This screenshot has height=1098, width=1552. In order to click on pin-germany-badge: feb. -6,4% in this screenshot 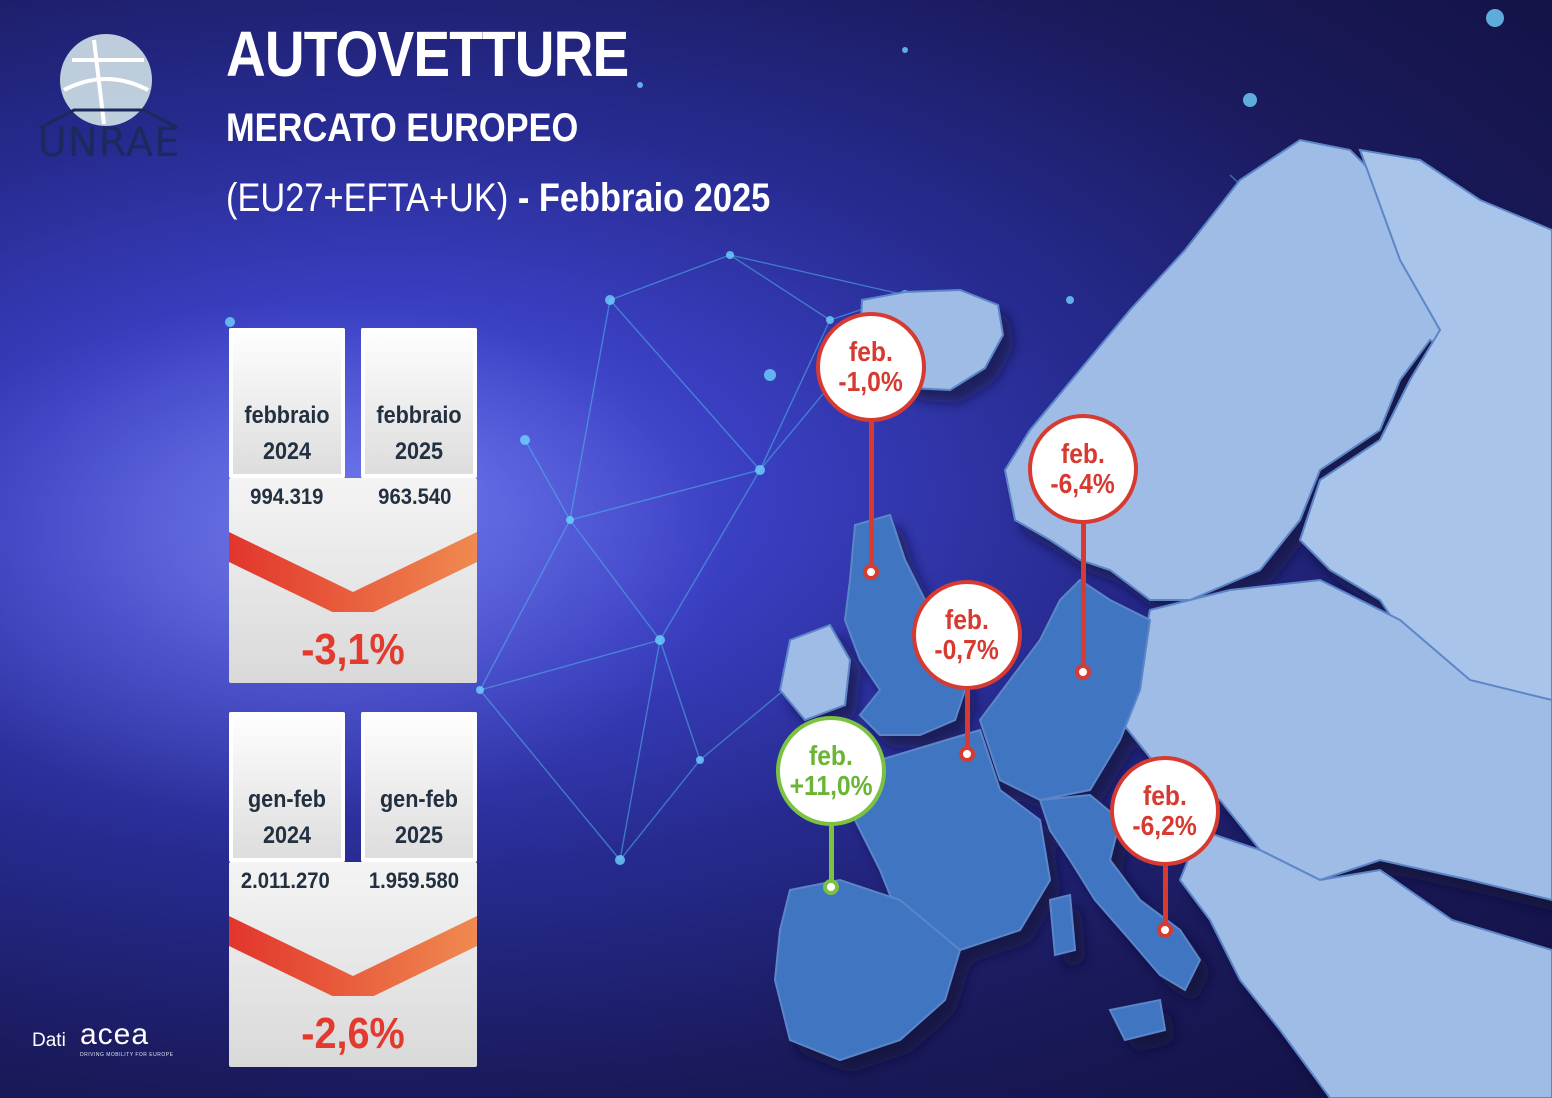, I will do `click(1083, 469)`.